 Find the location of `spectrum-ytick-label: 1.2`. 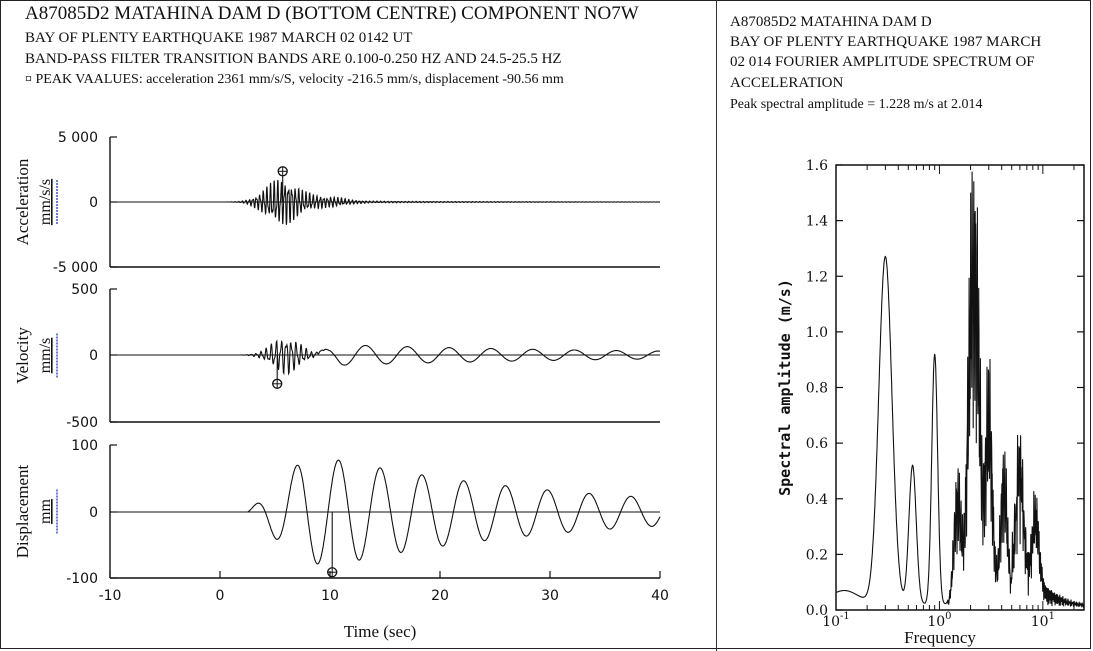

spectrum-ytick-label: 1.2 is located at coordinates (817, 277).